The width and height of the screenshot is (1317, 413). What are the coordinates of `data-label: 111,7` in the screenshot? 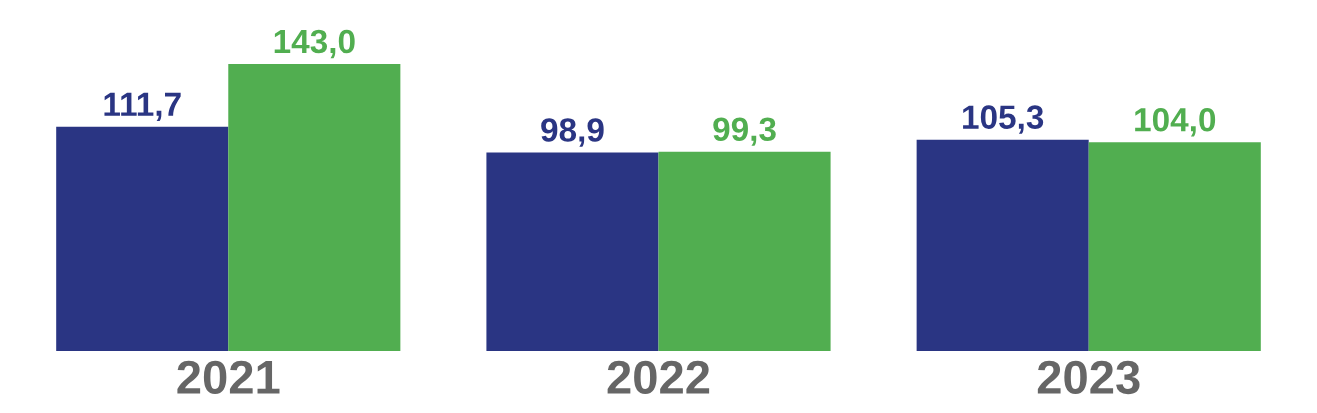 It's located at (142, 106).